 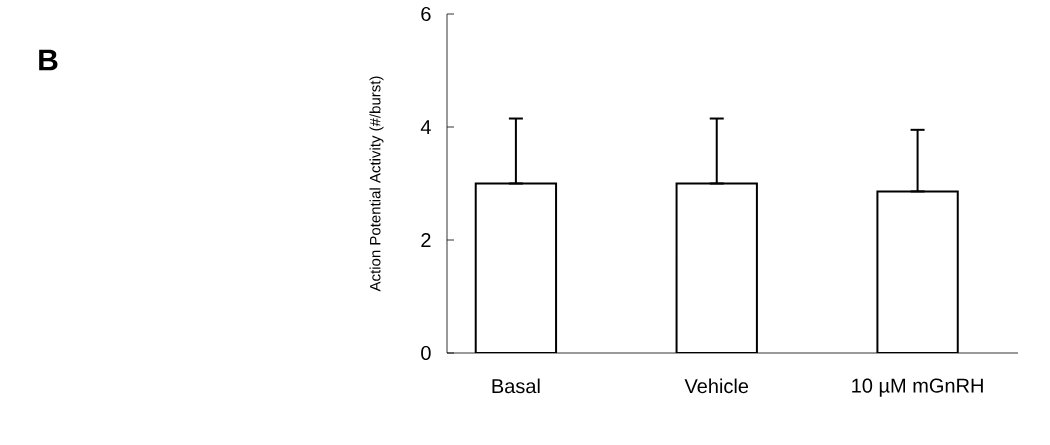 I want to click on x-tick-label: Basal, so click(x=516, y=386).